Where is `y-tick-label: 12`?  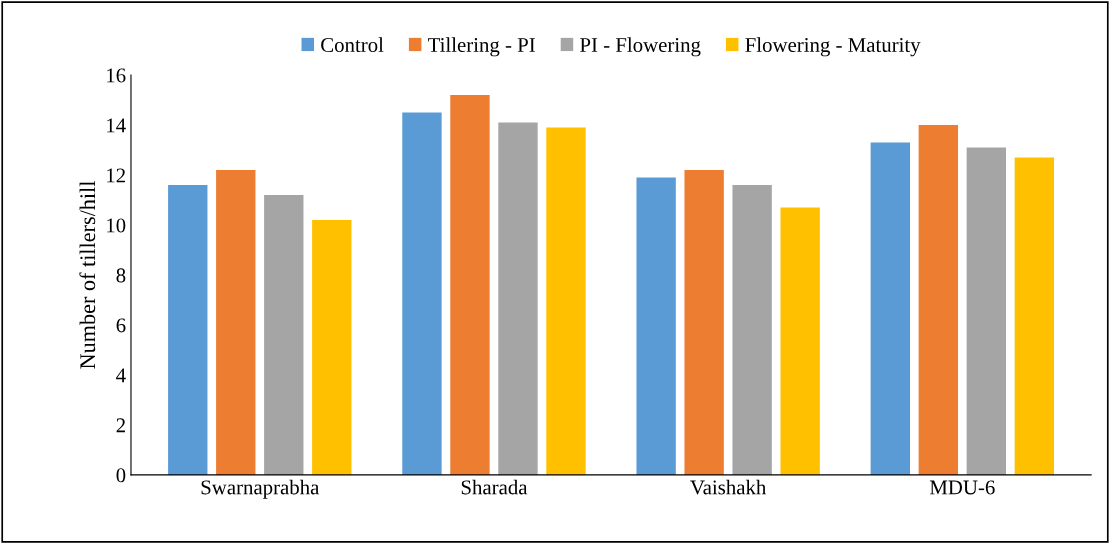
y-tick-label: 12 is located at coordinates (116, 175).